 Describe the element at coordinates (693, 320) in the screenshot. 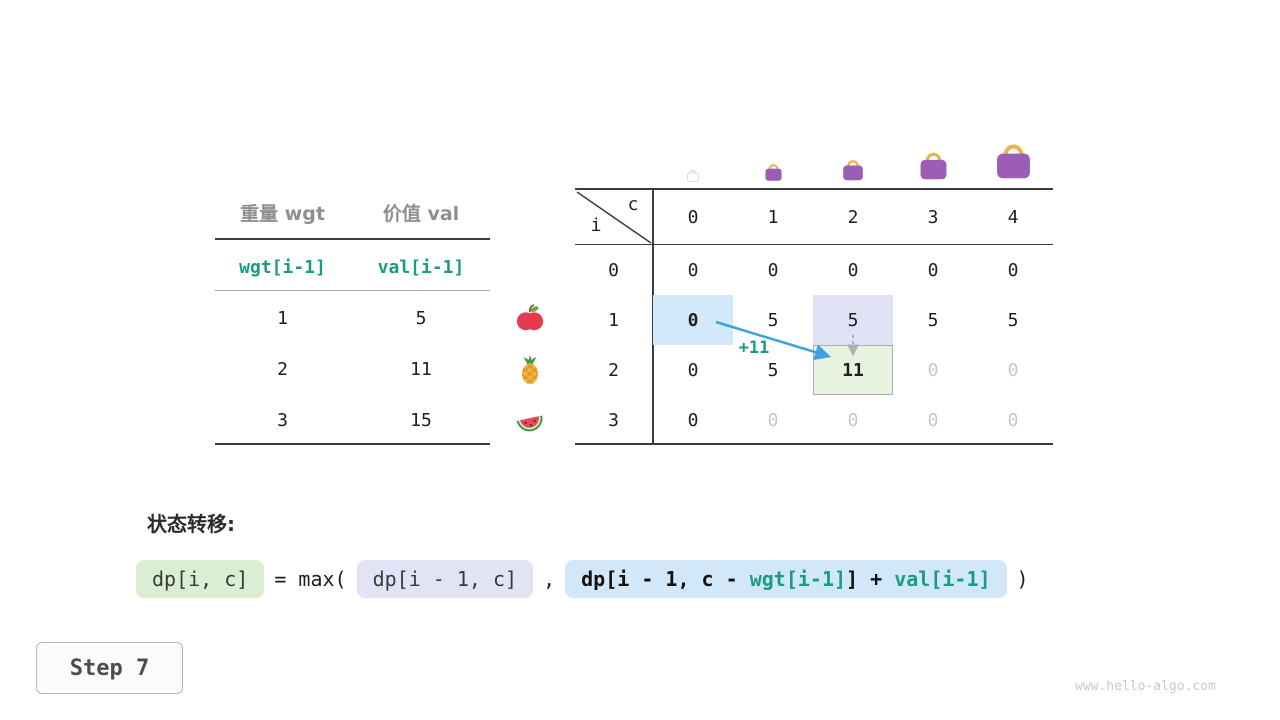

I see `dp-cell-r1c0: 0` at that location.